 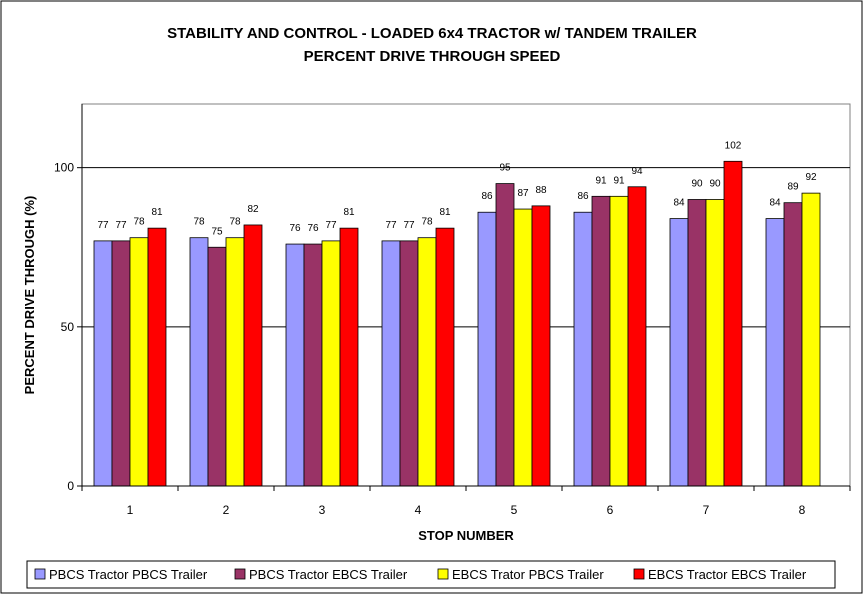 What do you see at coordinates (226, 510) in the screenshot?
I see `x-tick-label: 2` at bounding box center [226, 510].